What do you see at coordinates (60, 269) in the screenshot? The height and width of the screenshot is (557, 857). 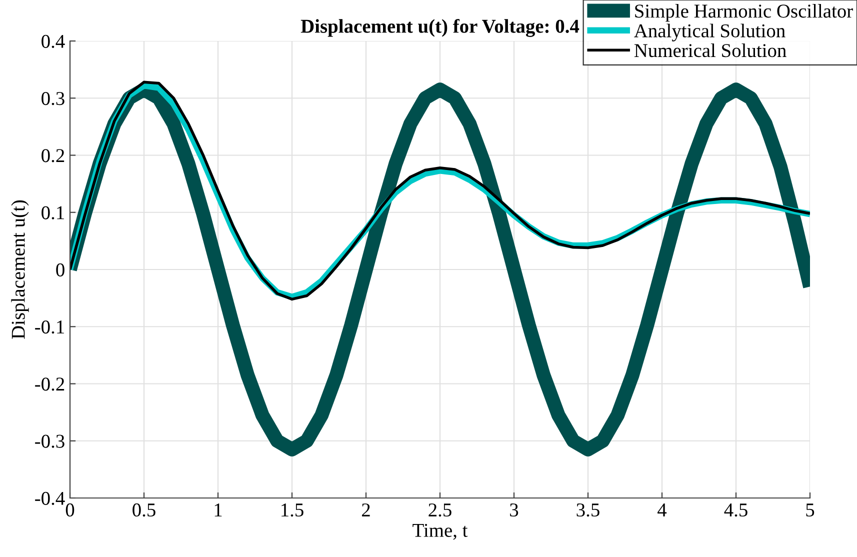 I see `y-tick-label: 0` at bounding box center [60, 269].